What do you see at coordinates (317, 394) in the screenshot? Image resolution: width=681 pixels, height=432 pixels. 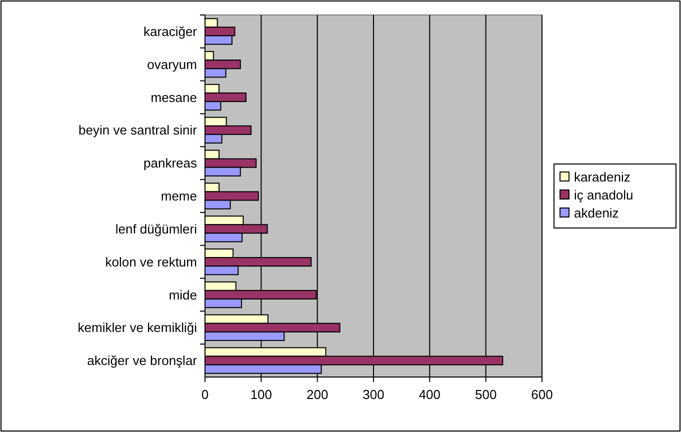 I see `x-tick-label: 200` at bounding box center [317, 394].